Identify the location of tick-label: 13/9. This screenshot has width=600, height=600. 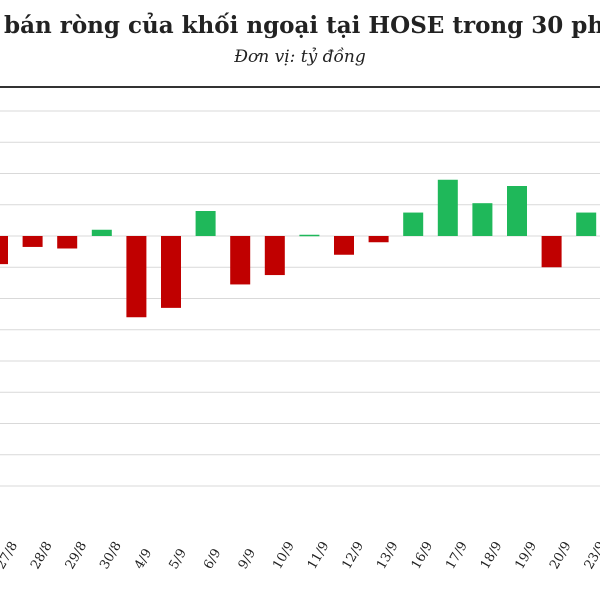
(388, 555).